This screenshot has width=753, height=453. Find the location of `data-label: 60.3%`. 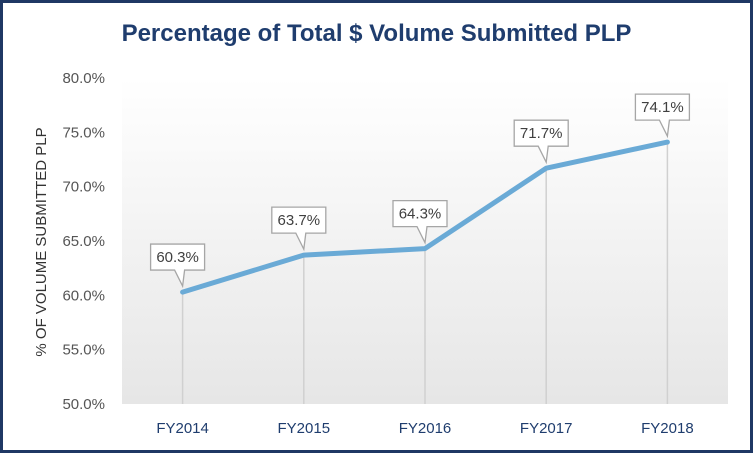

data-label: 60.3% is located at coordinates (177, 257).